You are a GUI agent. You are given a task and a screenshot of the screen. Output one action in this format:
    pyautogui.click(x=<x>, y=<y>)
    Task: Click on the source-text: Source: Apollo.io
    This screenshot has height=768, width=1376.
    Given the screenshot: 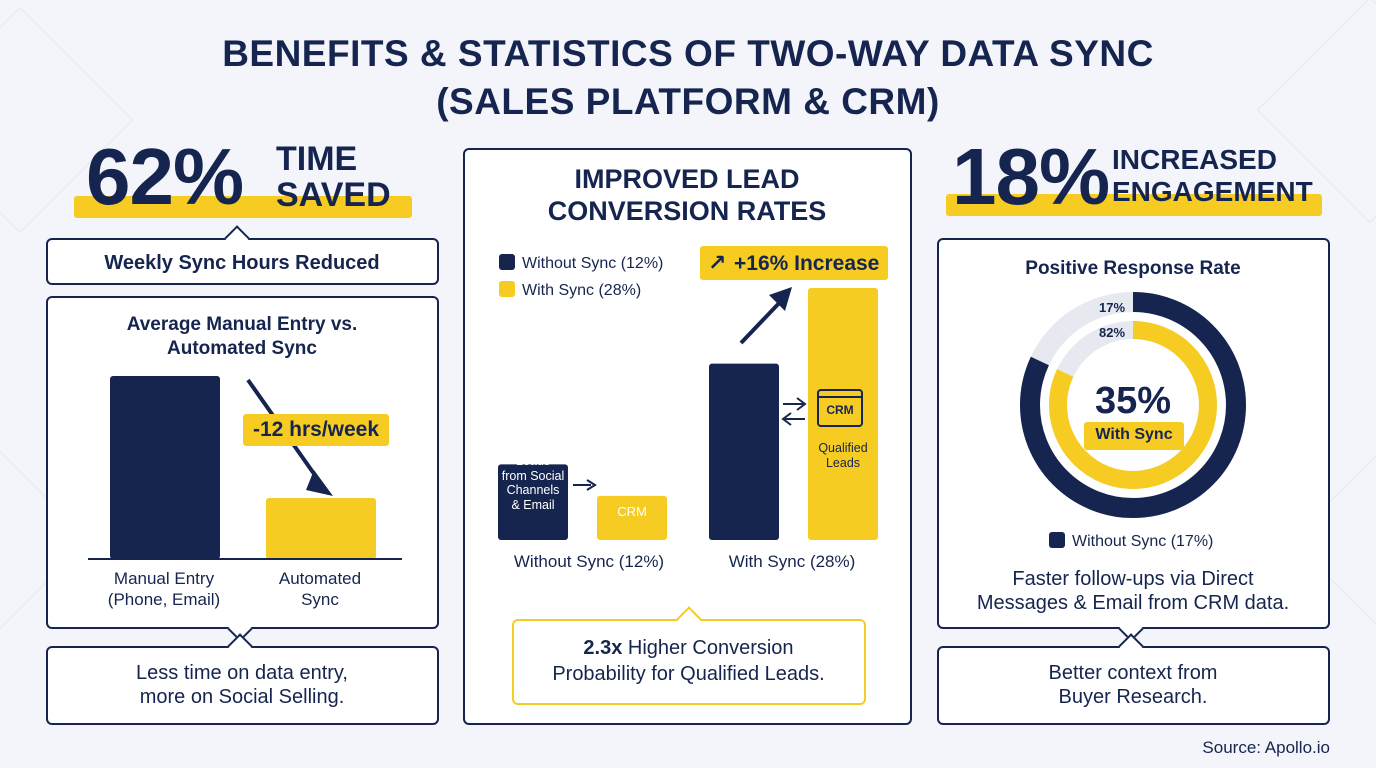 What is the action you would take?
    pyautogui.click(x=1266, y=747)
    